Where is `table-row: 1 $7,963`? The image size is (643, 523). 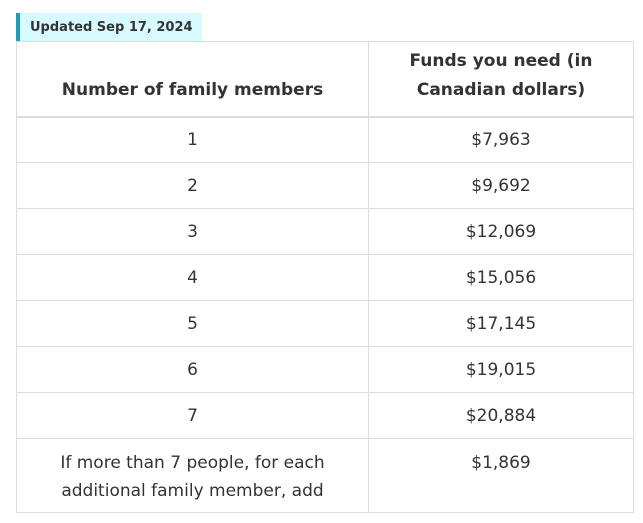
table-row: 1 $7,963 is located at coordinates (325, 139).